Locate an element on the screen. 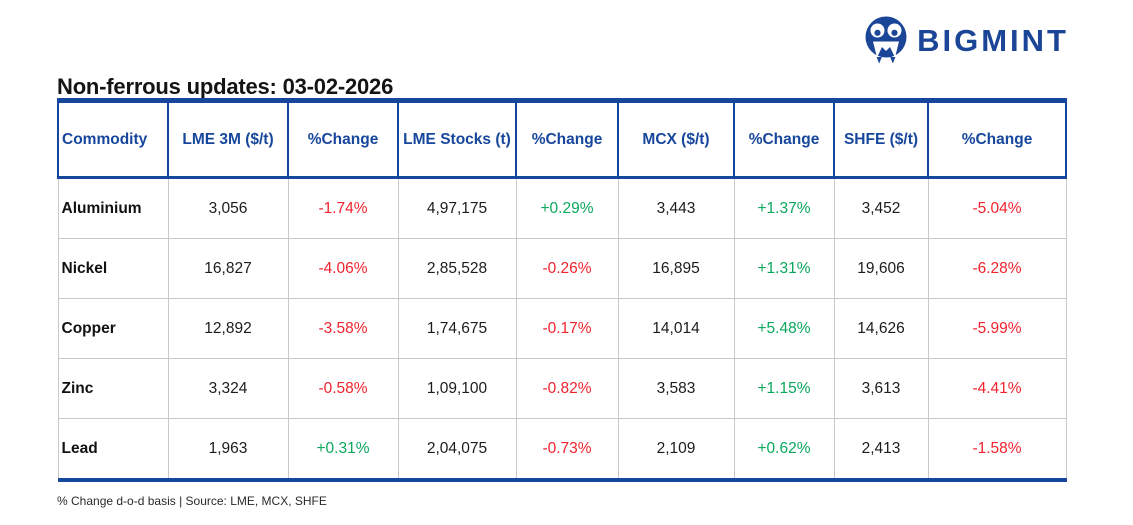  cell-shfe: 19,606 is located at coordinates (881, 268).